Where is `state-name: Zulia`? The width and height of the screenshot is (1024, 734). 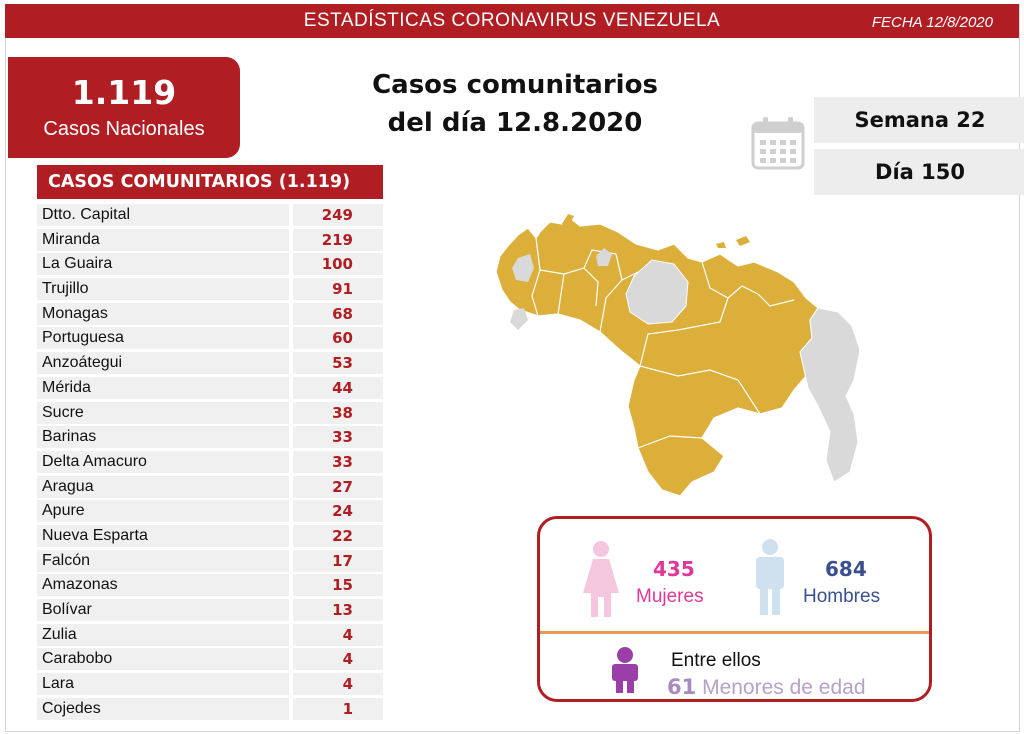
state-name: Zulia is located at coordinates (163, 634).